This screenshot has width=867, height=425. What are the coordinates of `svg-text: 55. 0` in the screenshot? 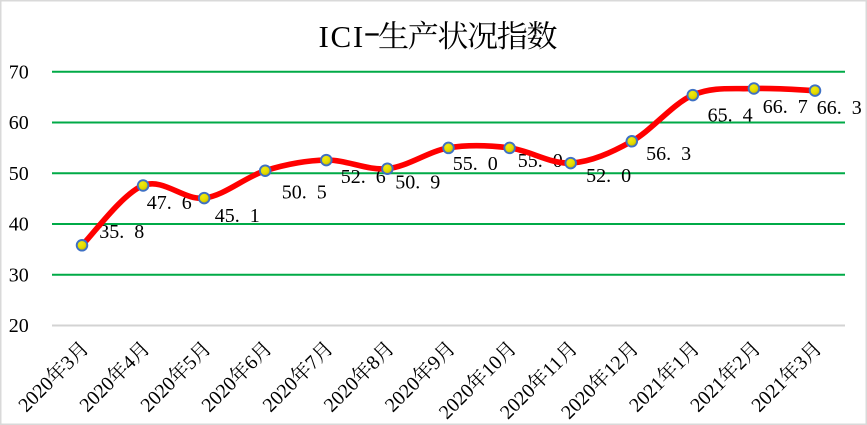 It's located at (475, 164).